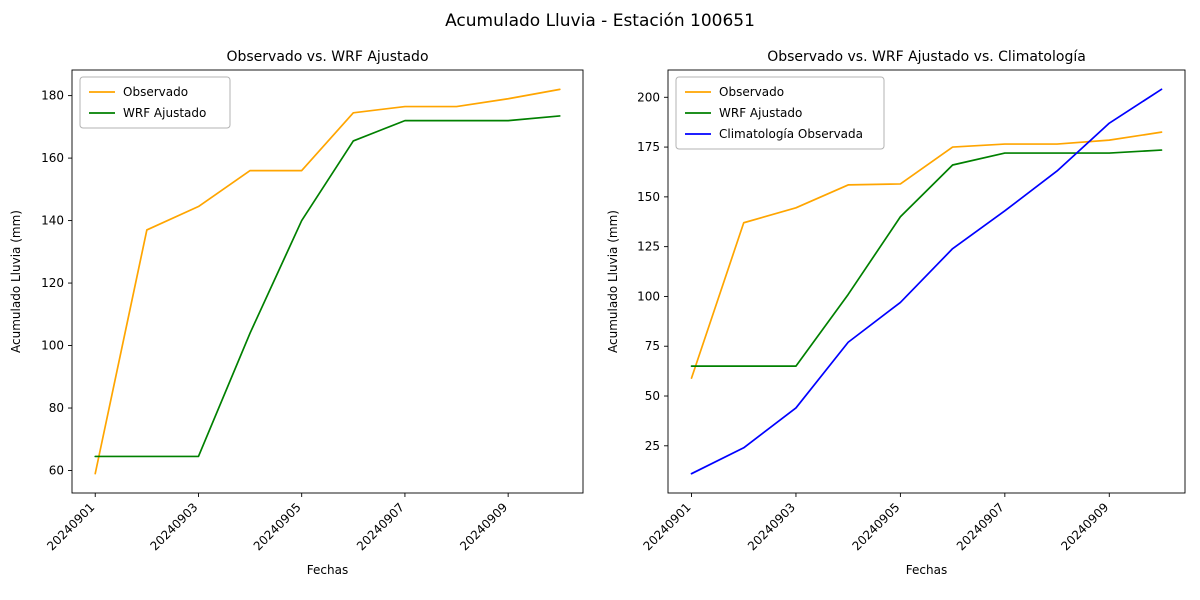 The height and width of the screenshot is (600, 1200). I want to click on y-tick-label: 80, so click(56, 408).